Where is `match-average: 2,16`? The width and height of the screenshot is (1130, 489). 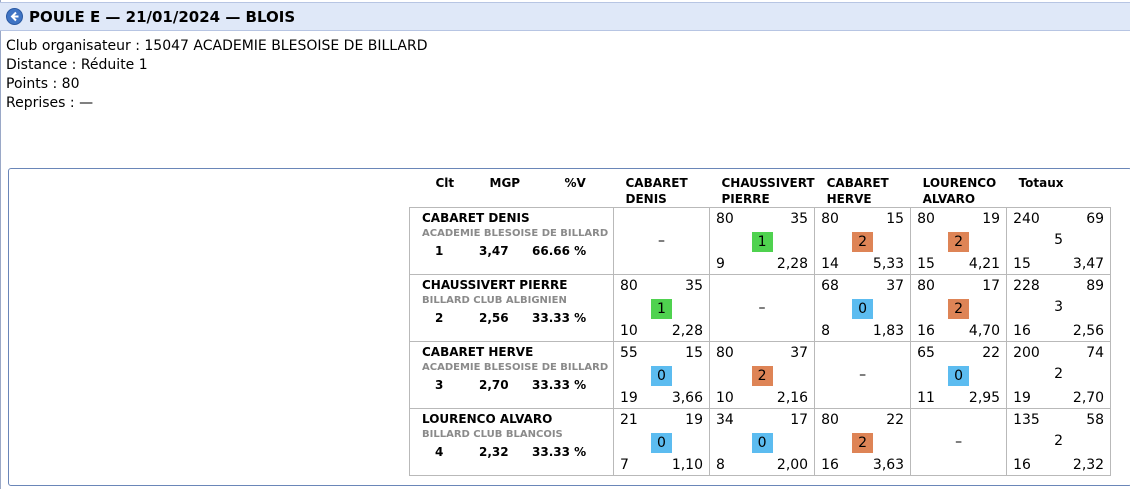
match-average: 2,16 is located at coordinates (792, 398).